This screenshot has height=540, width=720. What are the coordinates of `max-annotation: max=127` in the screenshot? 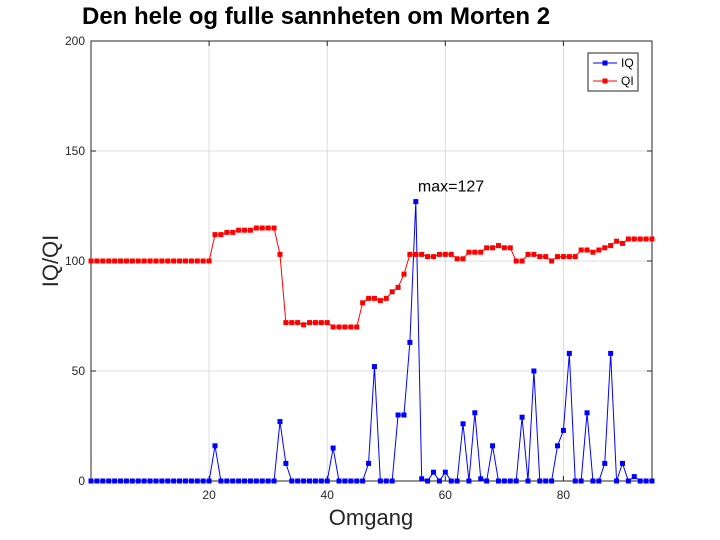 It's located at (451, 187).